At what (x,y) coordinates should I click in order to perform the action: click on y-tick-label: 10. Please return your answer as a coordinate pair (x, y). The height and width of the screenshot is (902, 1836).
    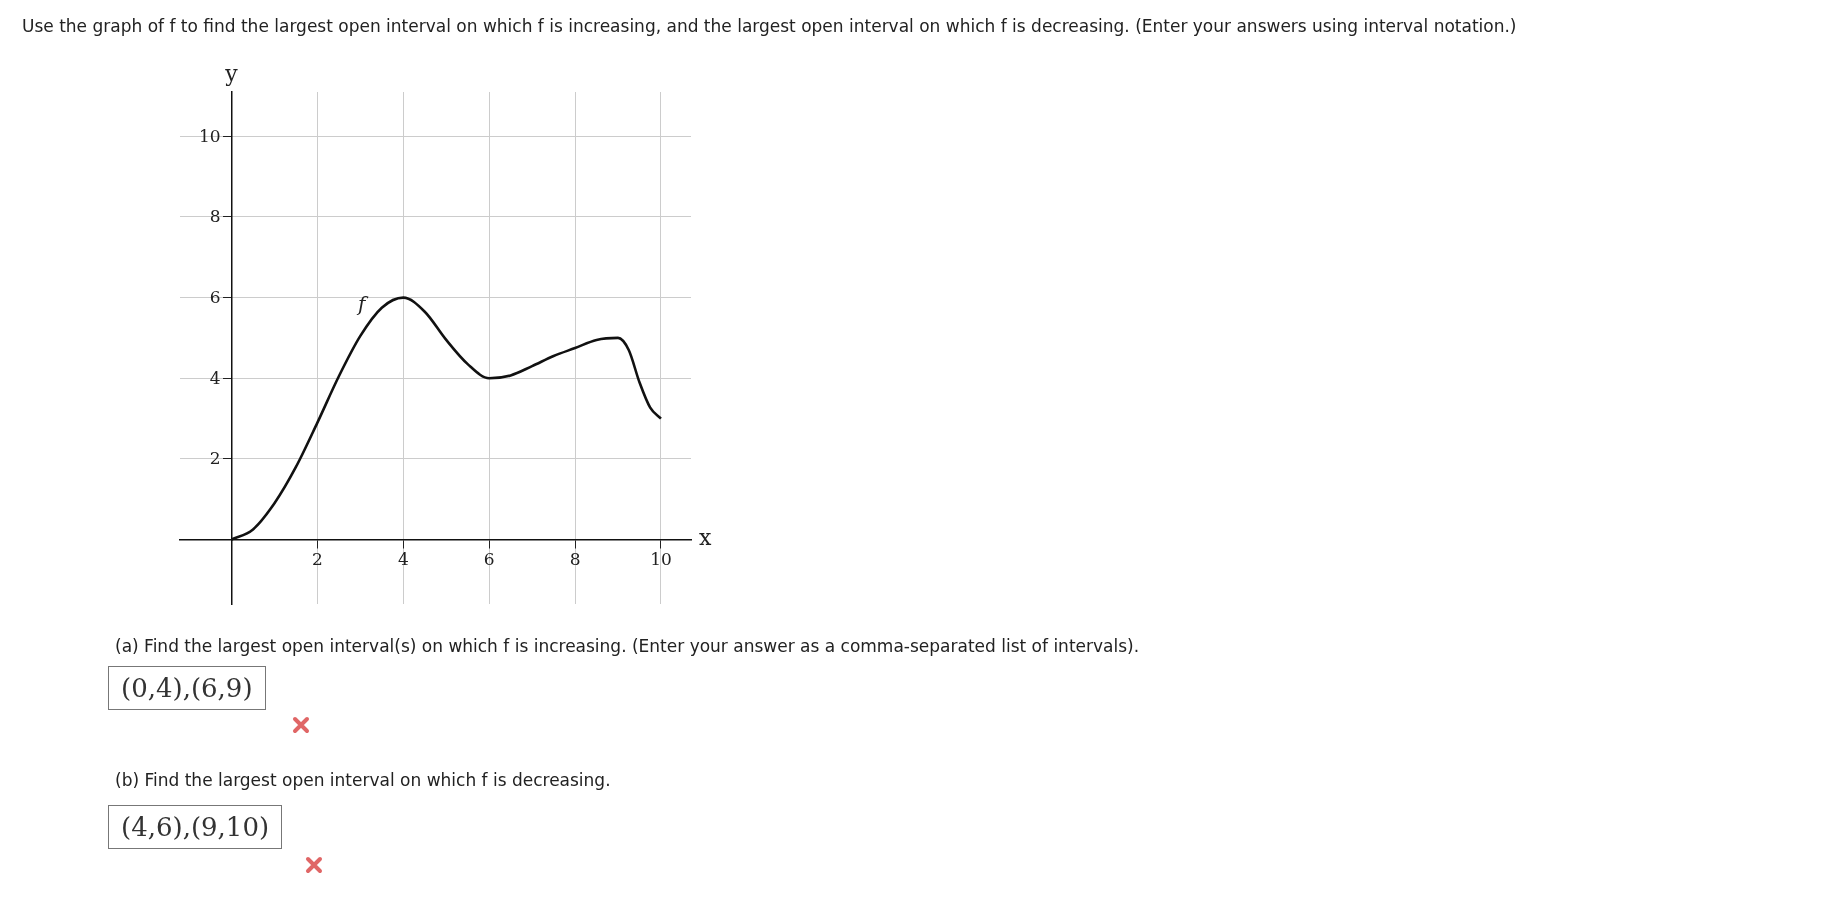
    Looking at the image, I should click on (209, 135).